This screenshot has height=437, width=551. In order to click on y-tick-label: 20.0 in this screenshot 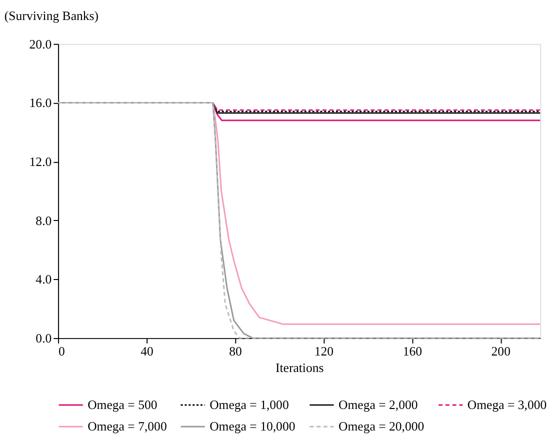, I will do `click(40, 44)`.